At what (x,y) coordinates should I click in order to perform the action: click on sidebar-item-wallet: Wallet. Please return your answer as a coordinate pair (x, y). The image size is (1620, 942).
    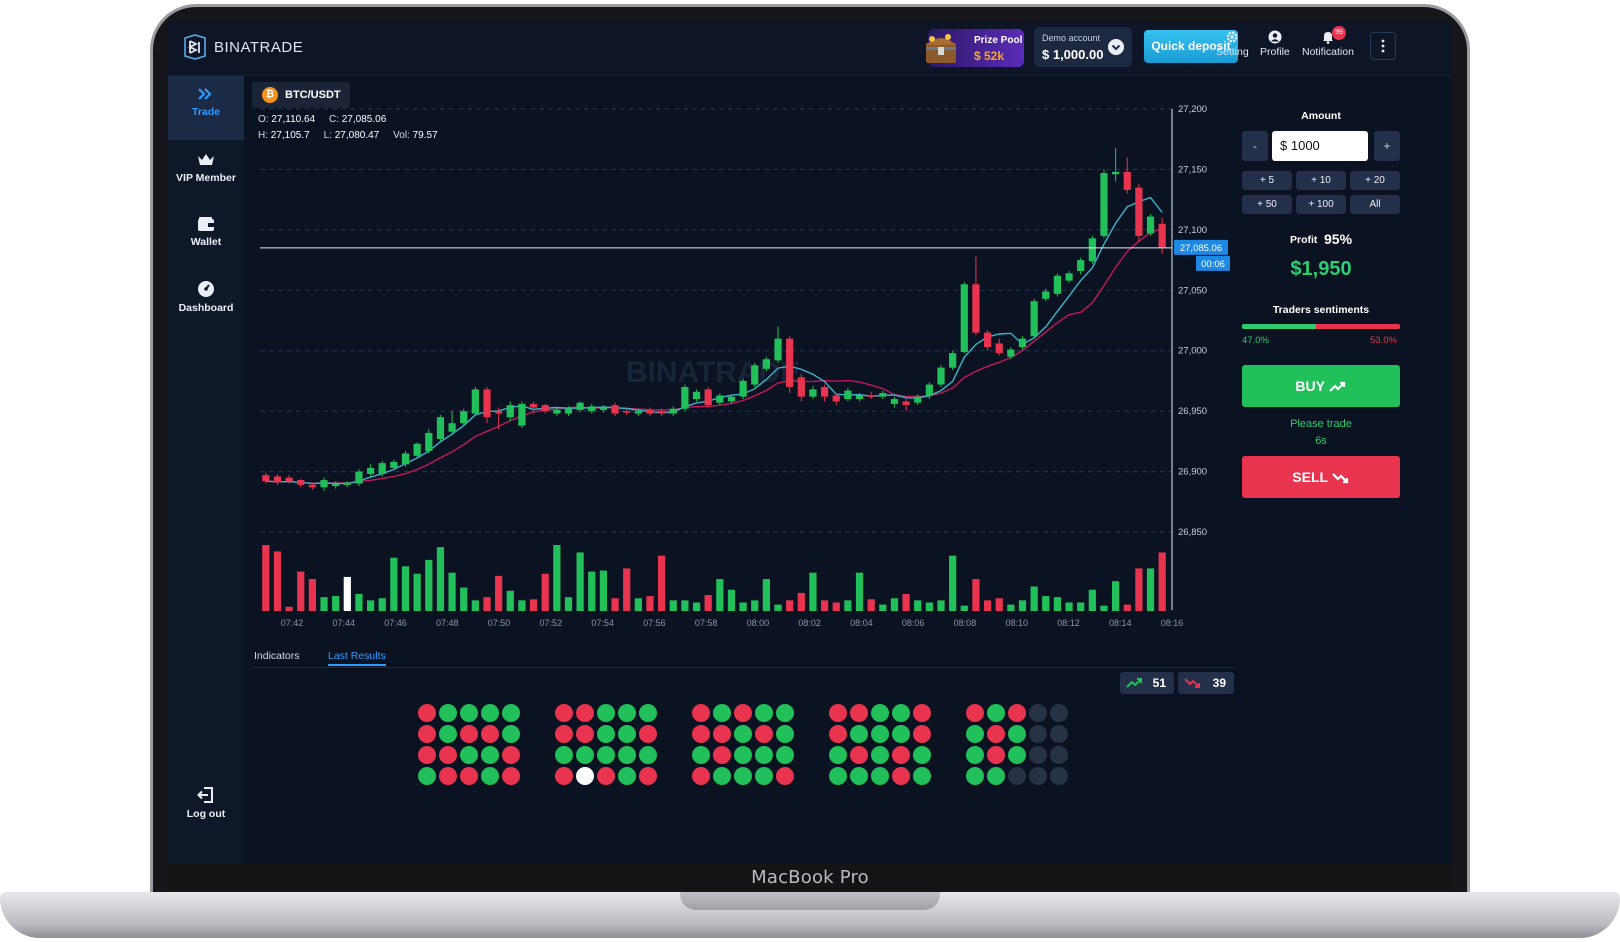
    Looking at the image, I should click on (206, 238).